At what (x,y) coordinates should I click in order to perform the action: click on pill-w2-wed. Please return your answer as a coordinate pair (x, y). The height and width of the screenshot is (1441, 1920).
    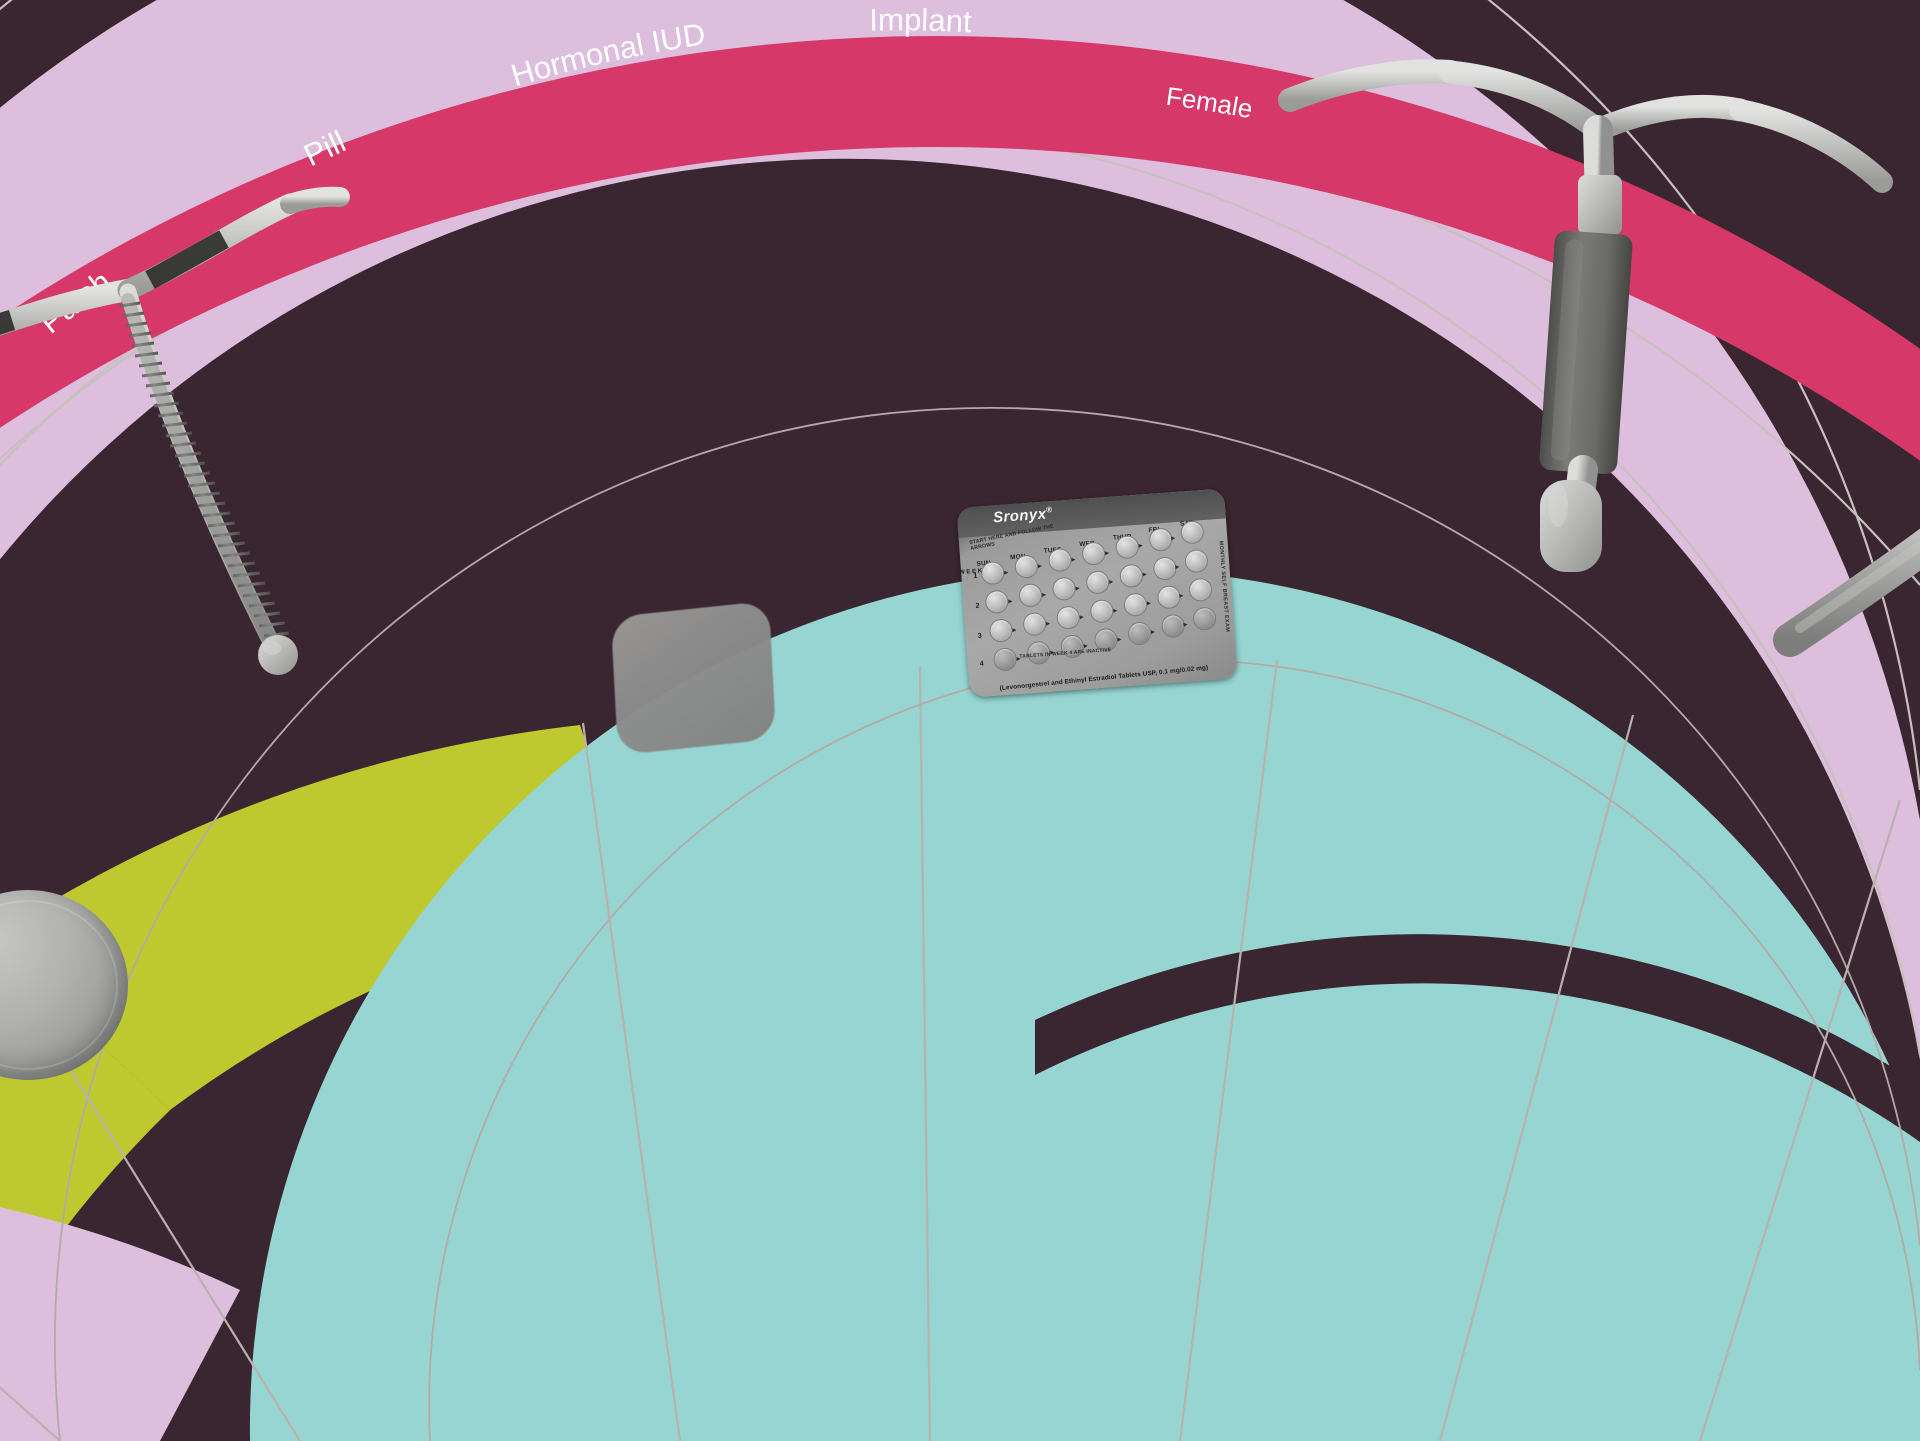
    Looking at the image, I should click on (1098, 582).